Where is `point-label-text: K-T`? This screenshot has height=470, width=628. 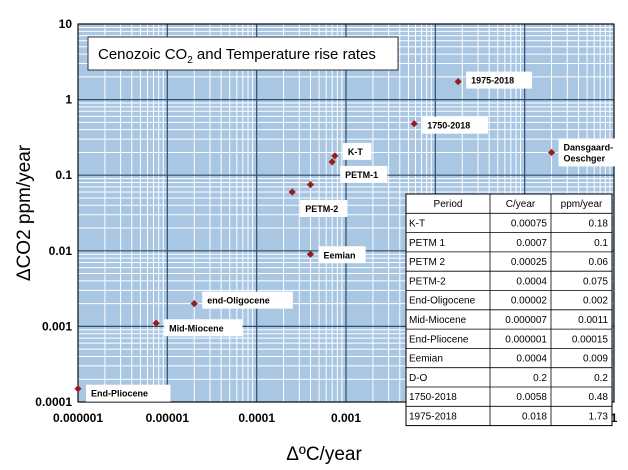 point-label-text: K-T is located at coordinates (355, 152).